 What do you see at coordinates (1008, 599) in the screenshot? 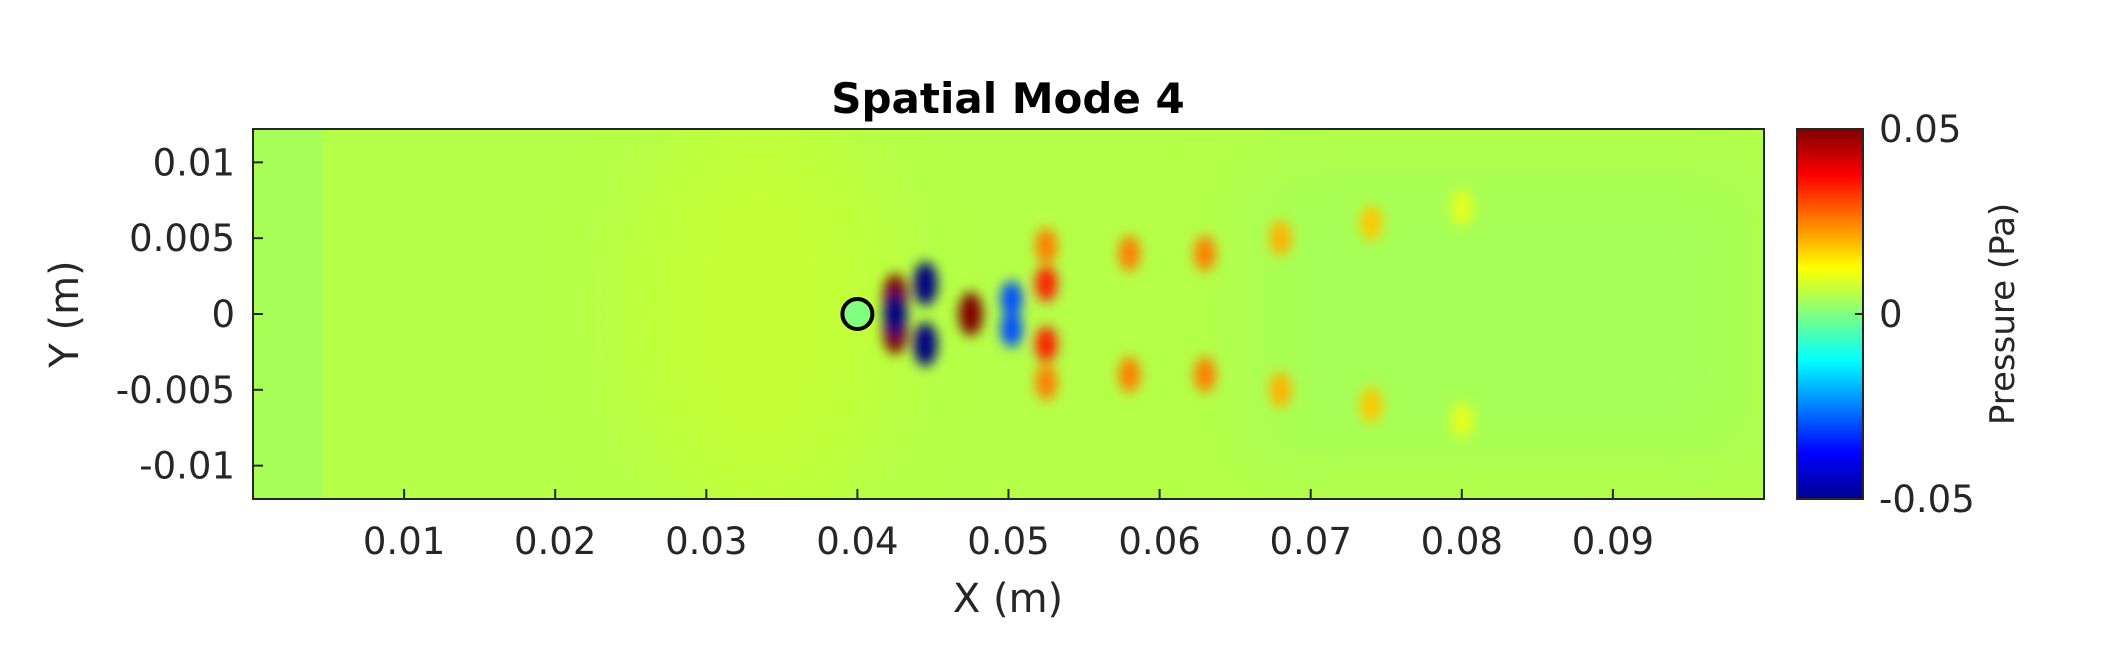
I see `x-axis-label: X (m)` at bounding box center [1008, 599].